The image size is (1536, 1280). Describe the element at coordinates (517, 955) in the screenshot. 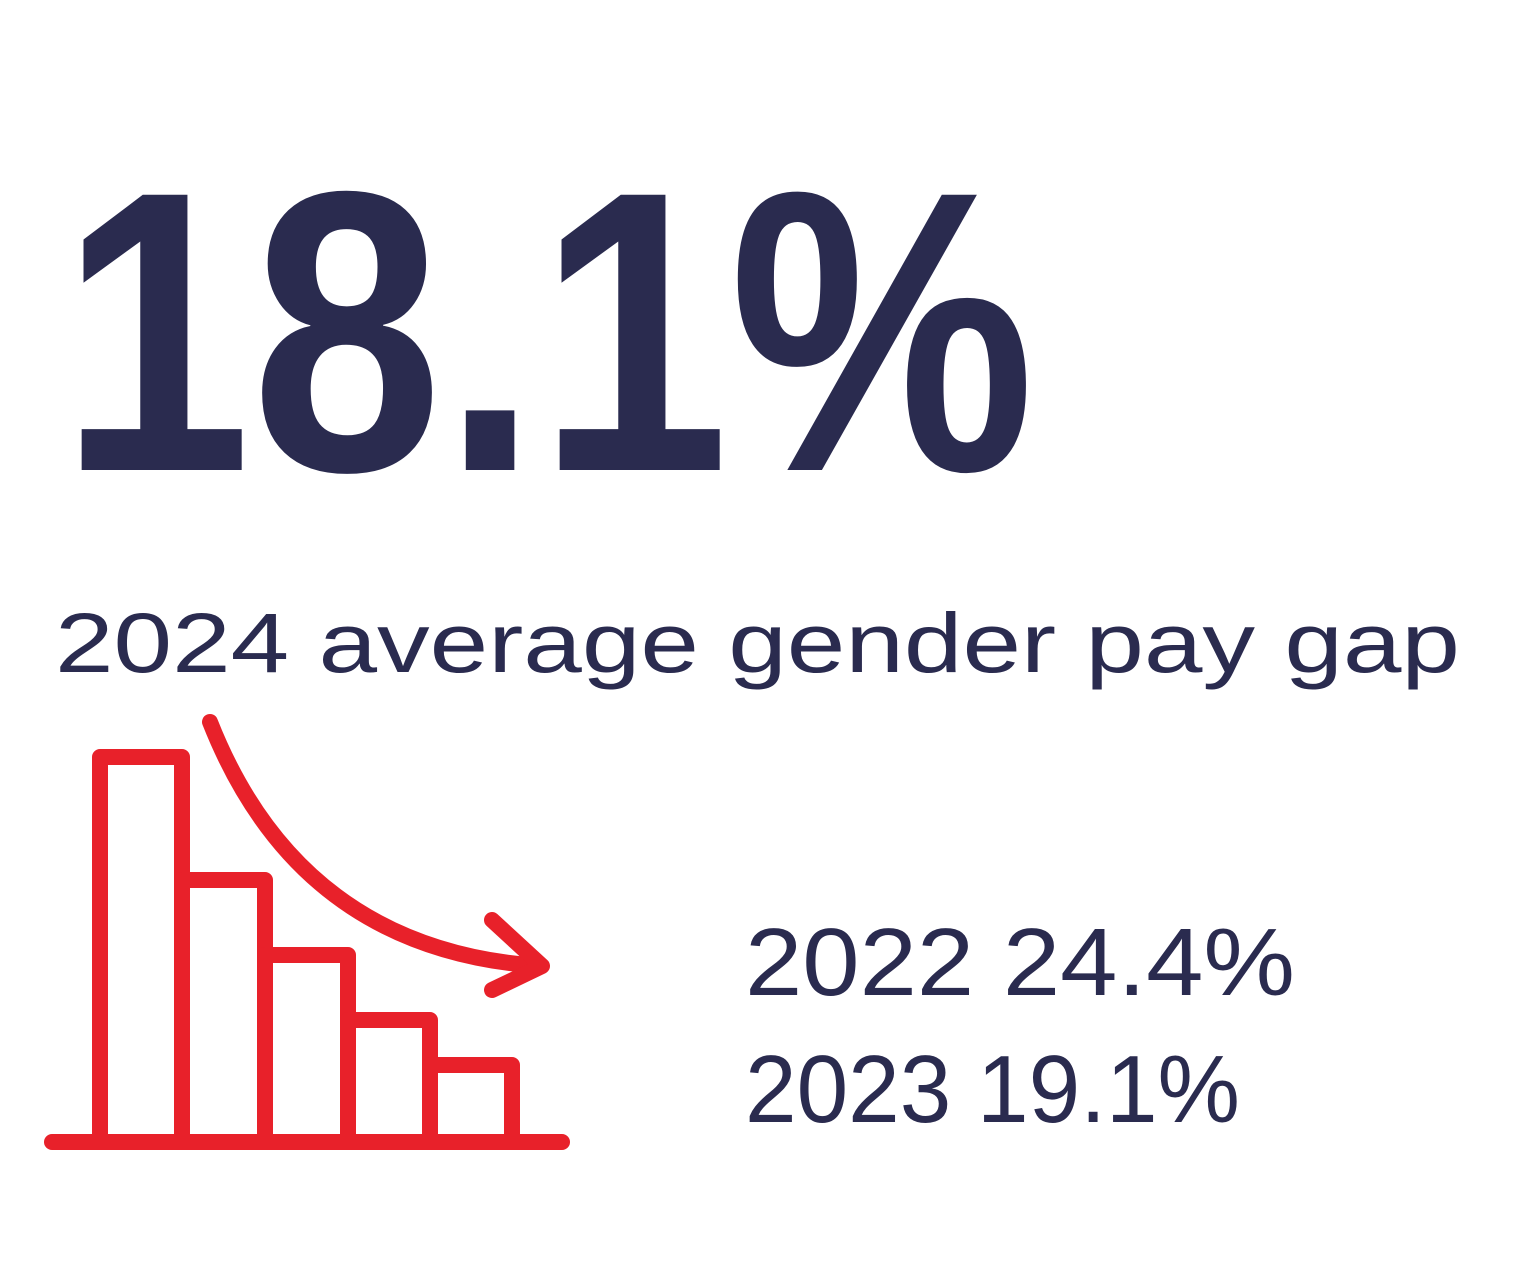

I see `icon-arrowhead` at that location.